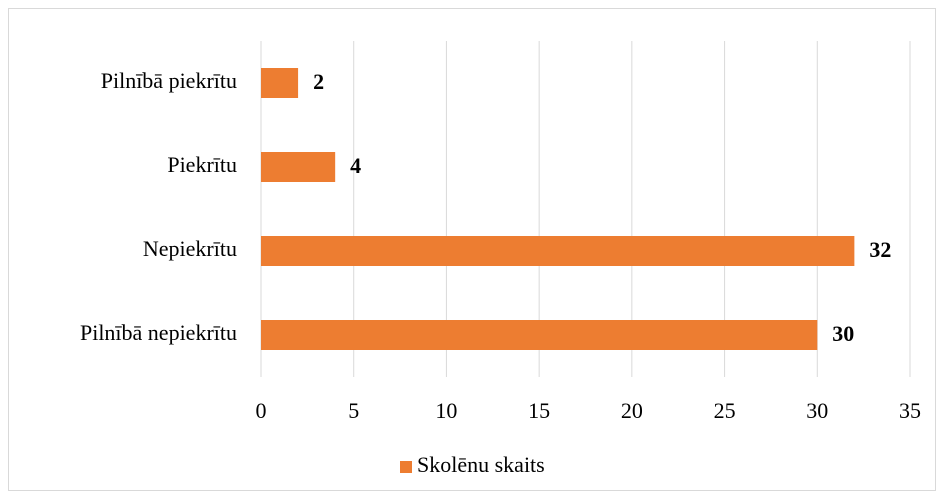  Describe the element at coordinates (446, 410) in the screenshot. I see `x-tick-label: 10` at that location.